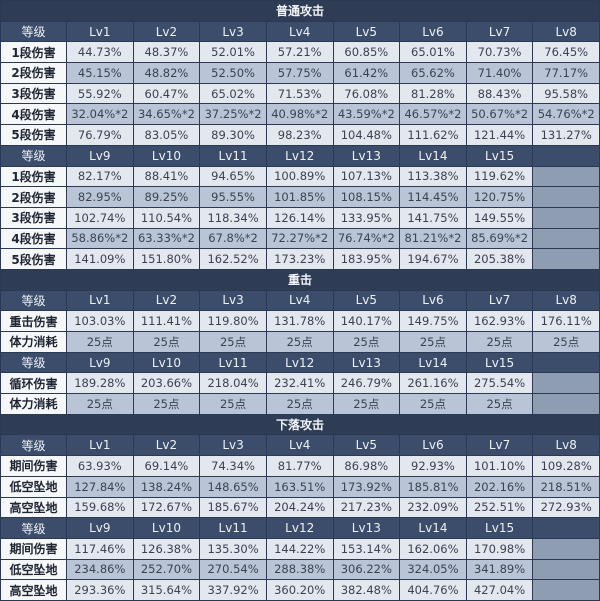  What do you see at coordinates (499, 93) in the screenshot?
I see `value-cell: 88.43%` at bounding box center [499, 93].